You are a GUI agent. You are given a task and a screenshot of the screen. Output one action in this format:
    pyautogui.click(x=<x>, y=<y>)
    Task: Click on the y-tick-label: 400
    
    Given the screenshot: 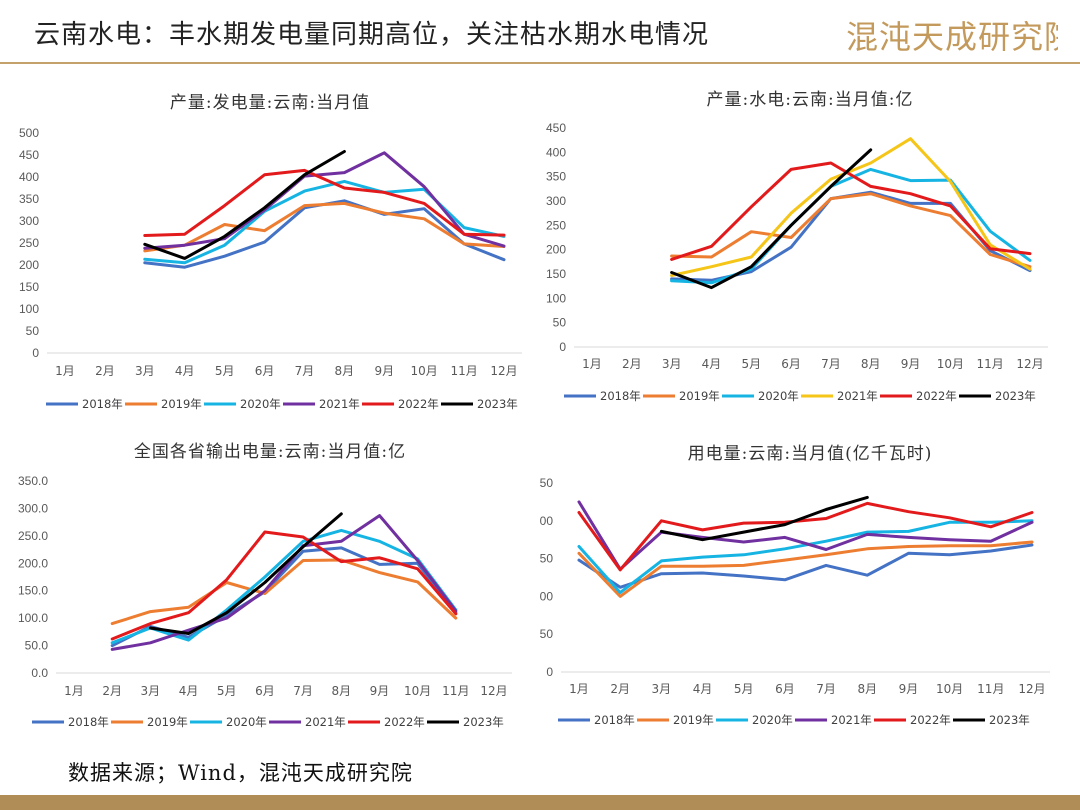 What is the action you would take?
    pyautogui.click(x=29, y=177)
    